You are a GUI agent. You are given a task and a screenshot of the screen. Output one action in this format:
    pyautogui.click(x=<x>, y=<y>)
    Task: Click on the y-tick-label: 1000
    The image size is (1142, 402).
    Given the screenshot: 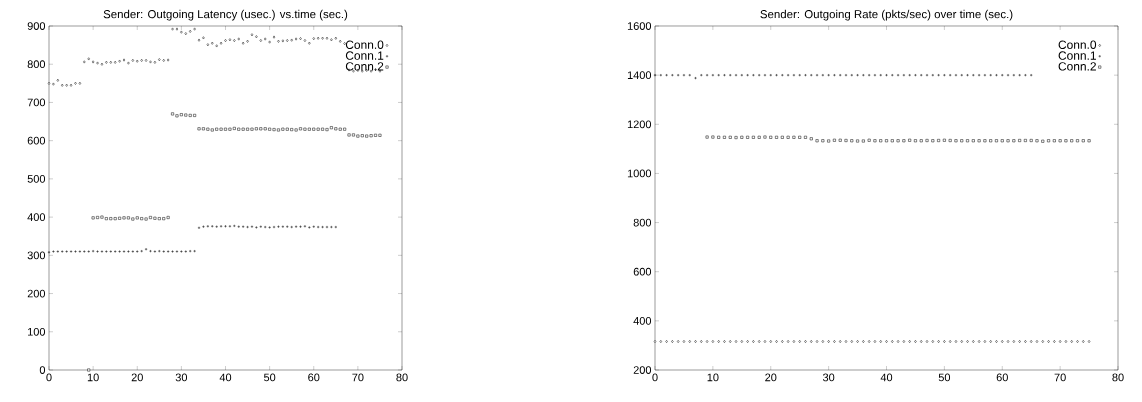 What is the action you would take?
    pyautogui.click(x=639, y=173)
    